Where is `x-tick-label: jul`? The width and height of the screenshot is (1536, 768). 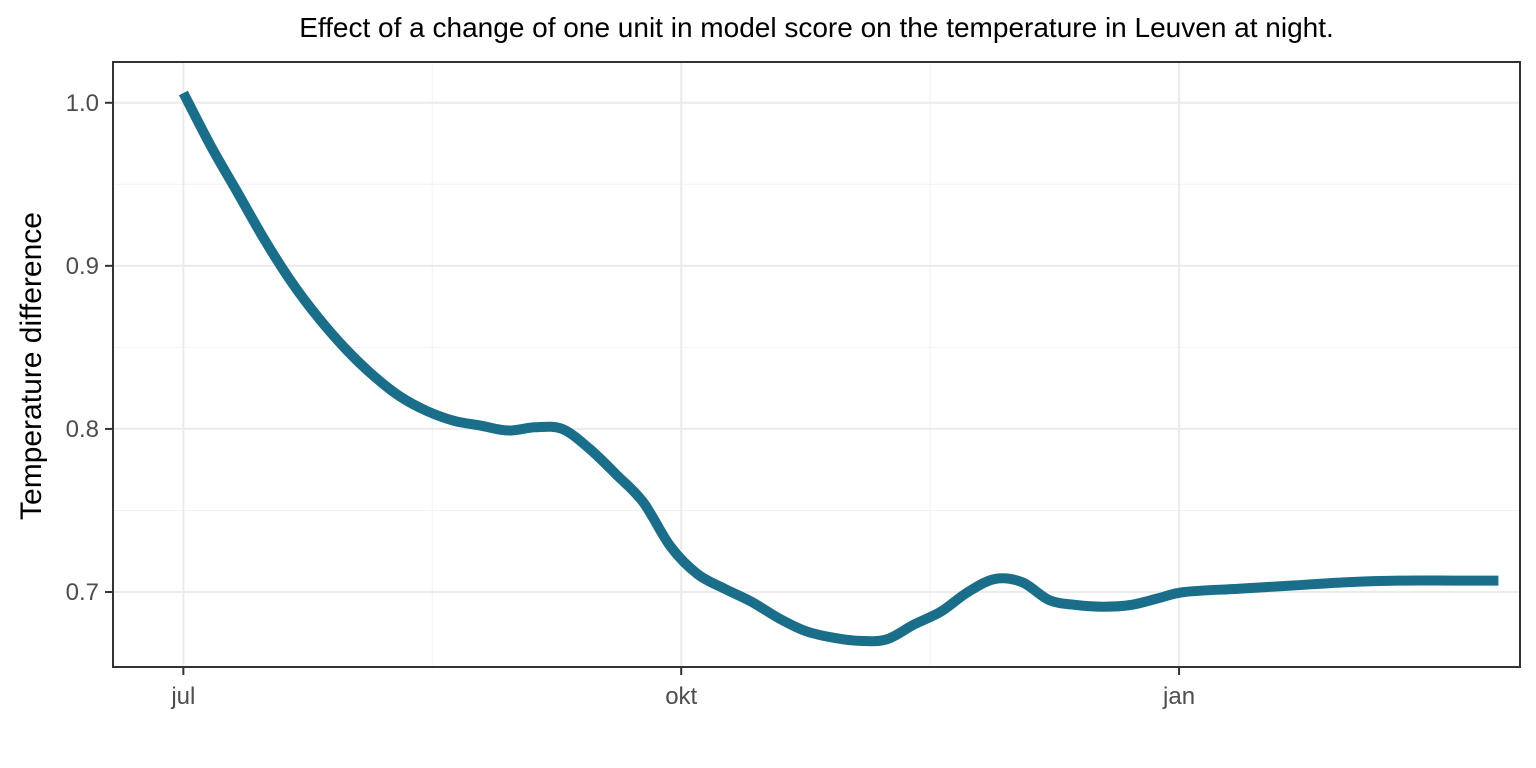 x-tick-label: jul is located at coordinates (182, 696).